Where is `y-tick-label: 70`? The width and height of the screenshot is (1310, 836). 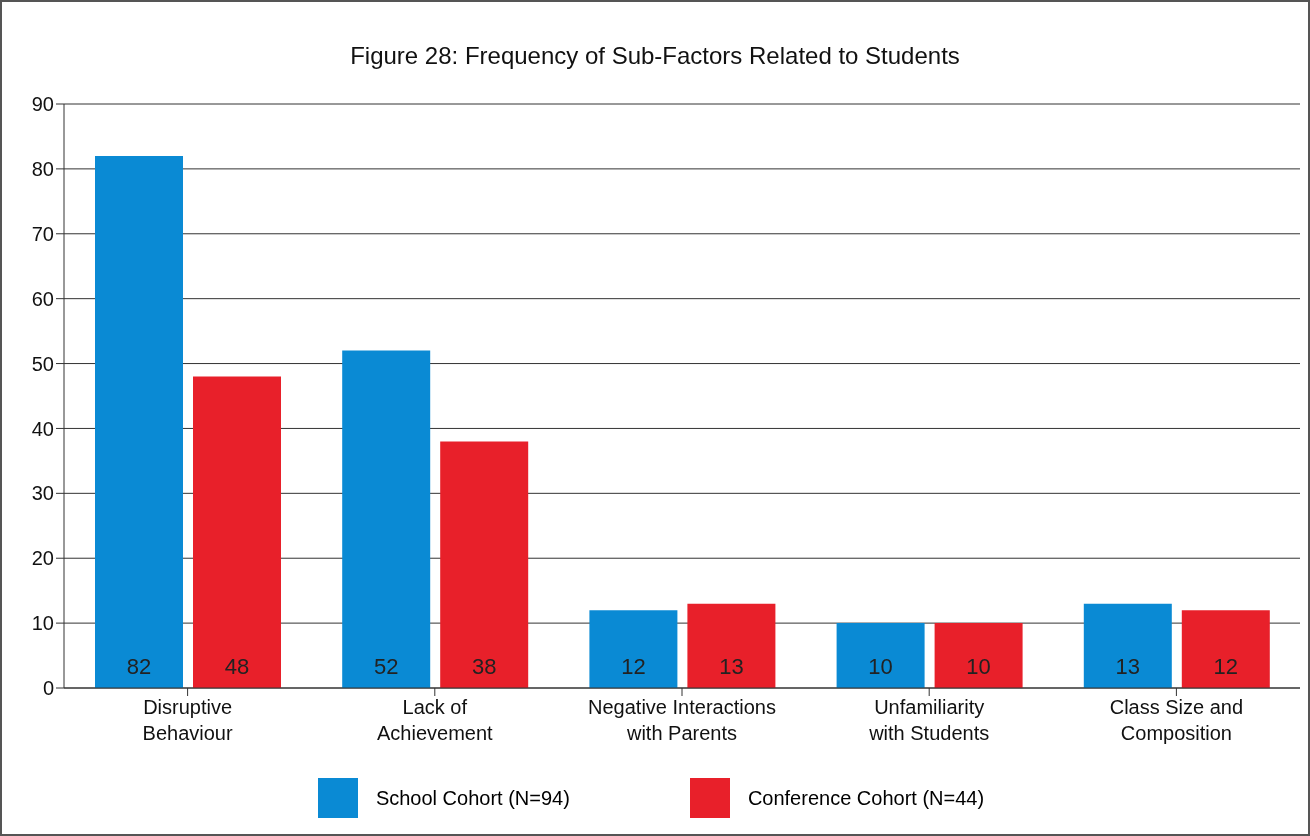
y-tick-label: 70 is located at coordinates (42, 233).